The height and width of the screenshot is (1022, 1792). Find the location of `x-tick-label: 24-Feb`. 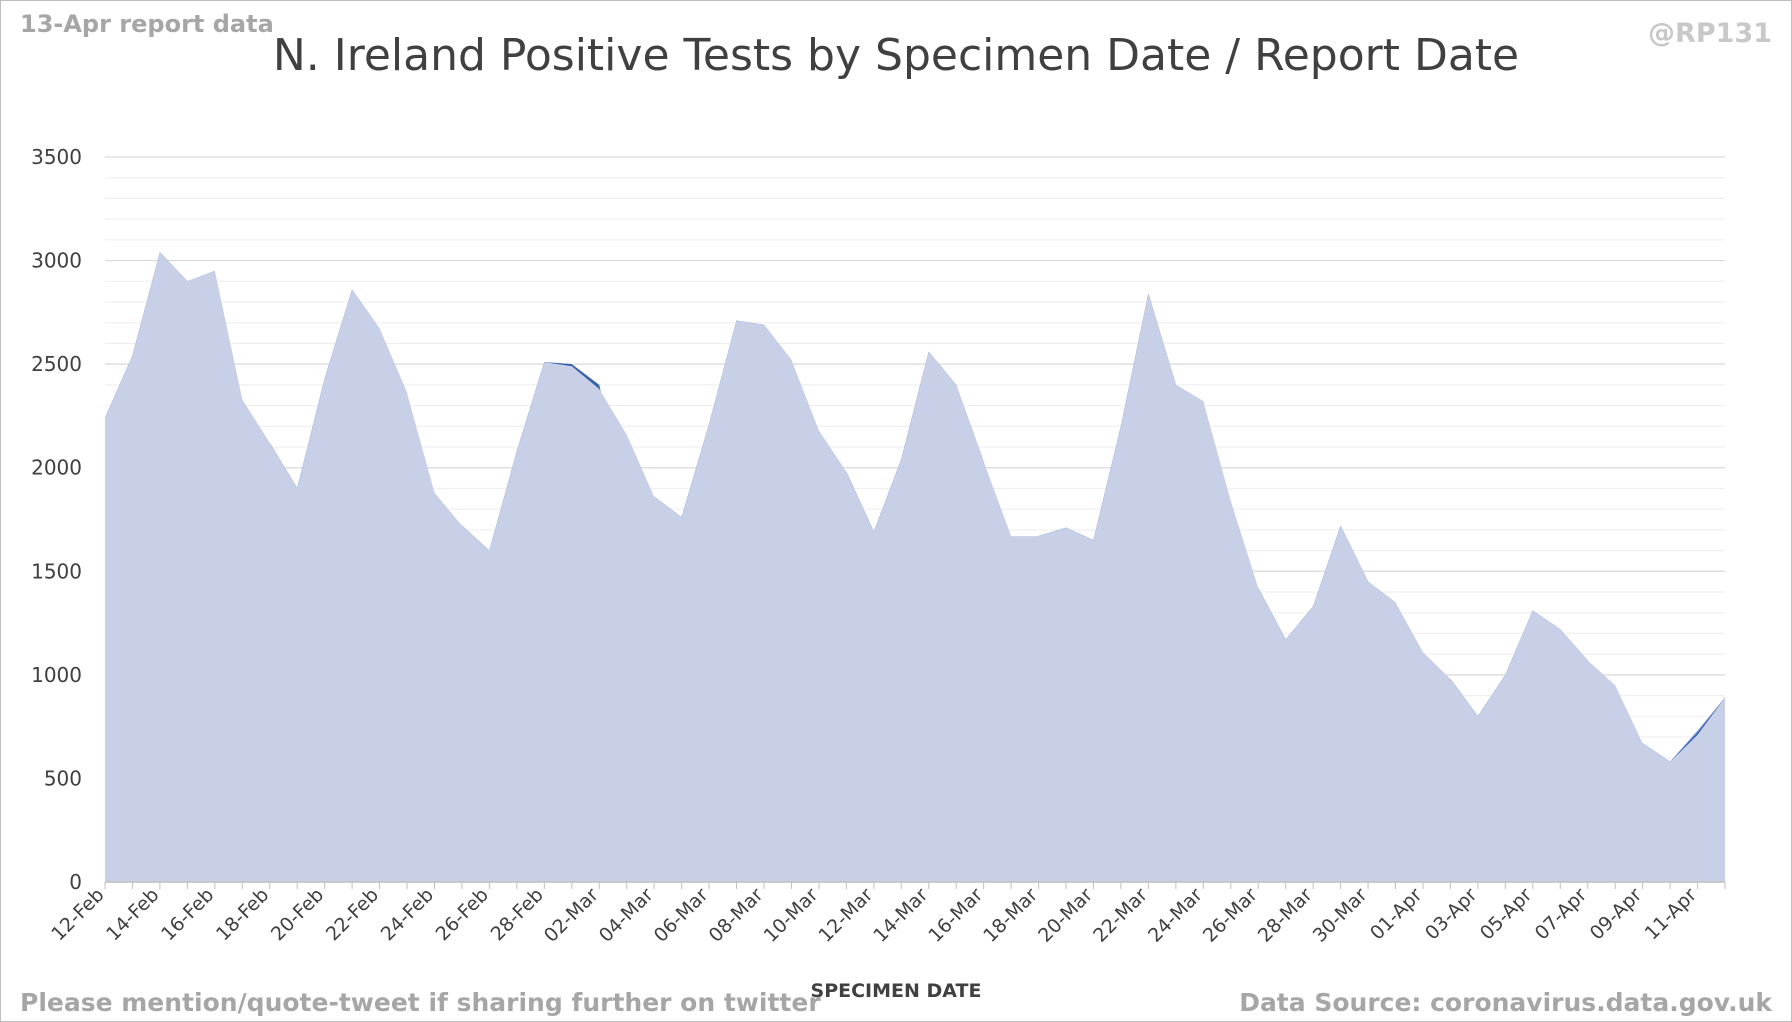

x-tick-label: 24-Feb is located at coordinates (407, 914).